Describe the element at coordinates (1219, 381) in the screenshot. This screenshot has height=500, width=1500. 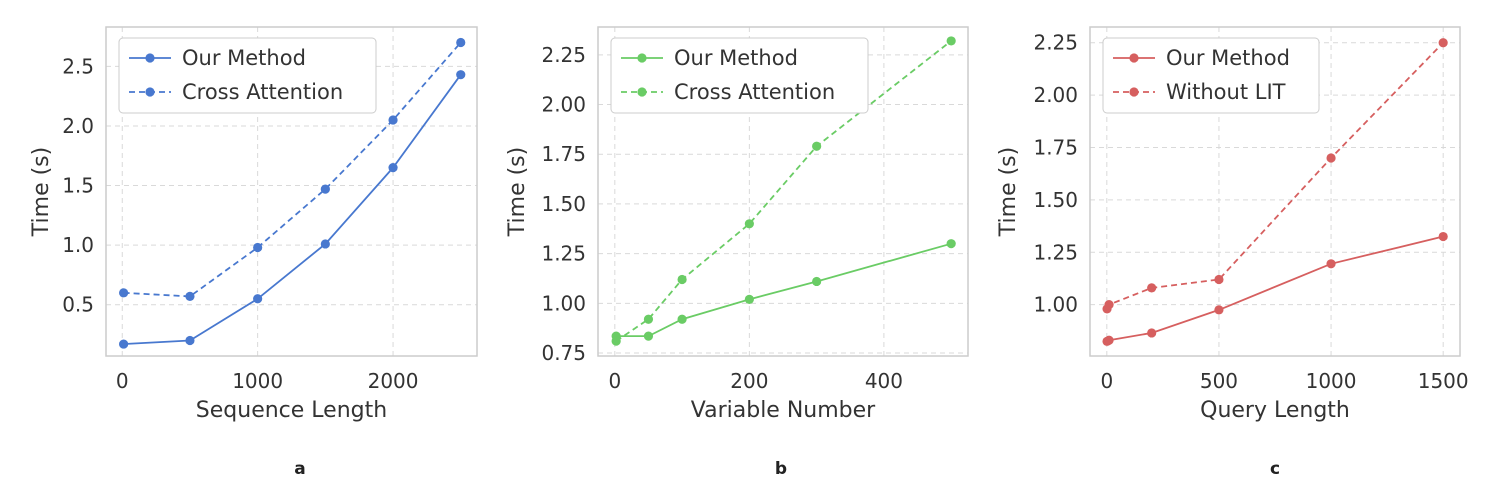
I see `x-tick-label: 500` at that location.